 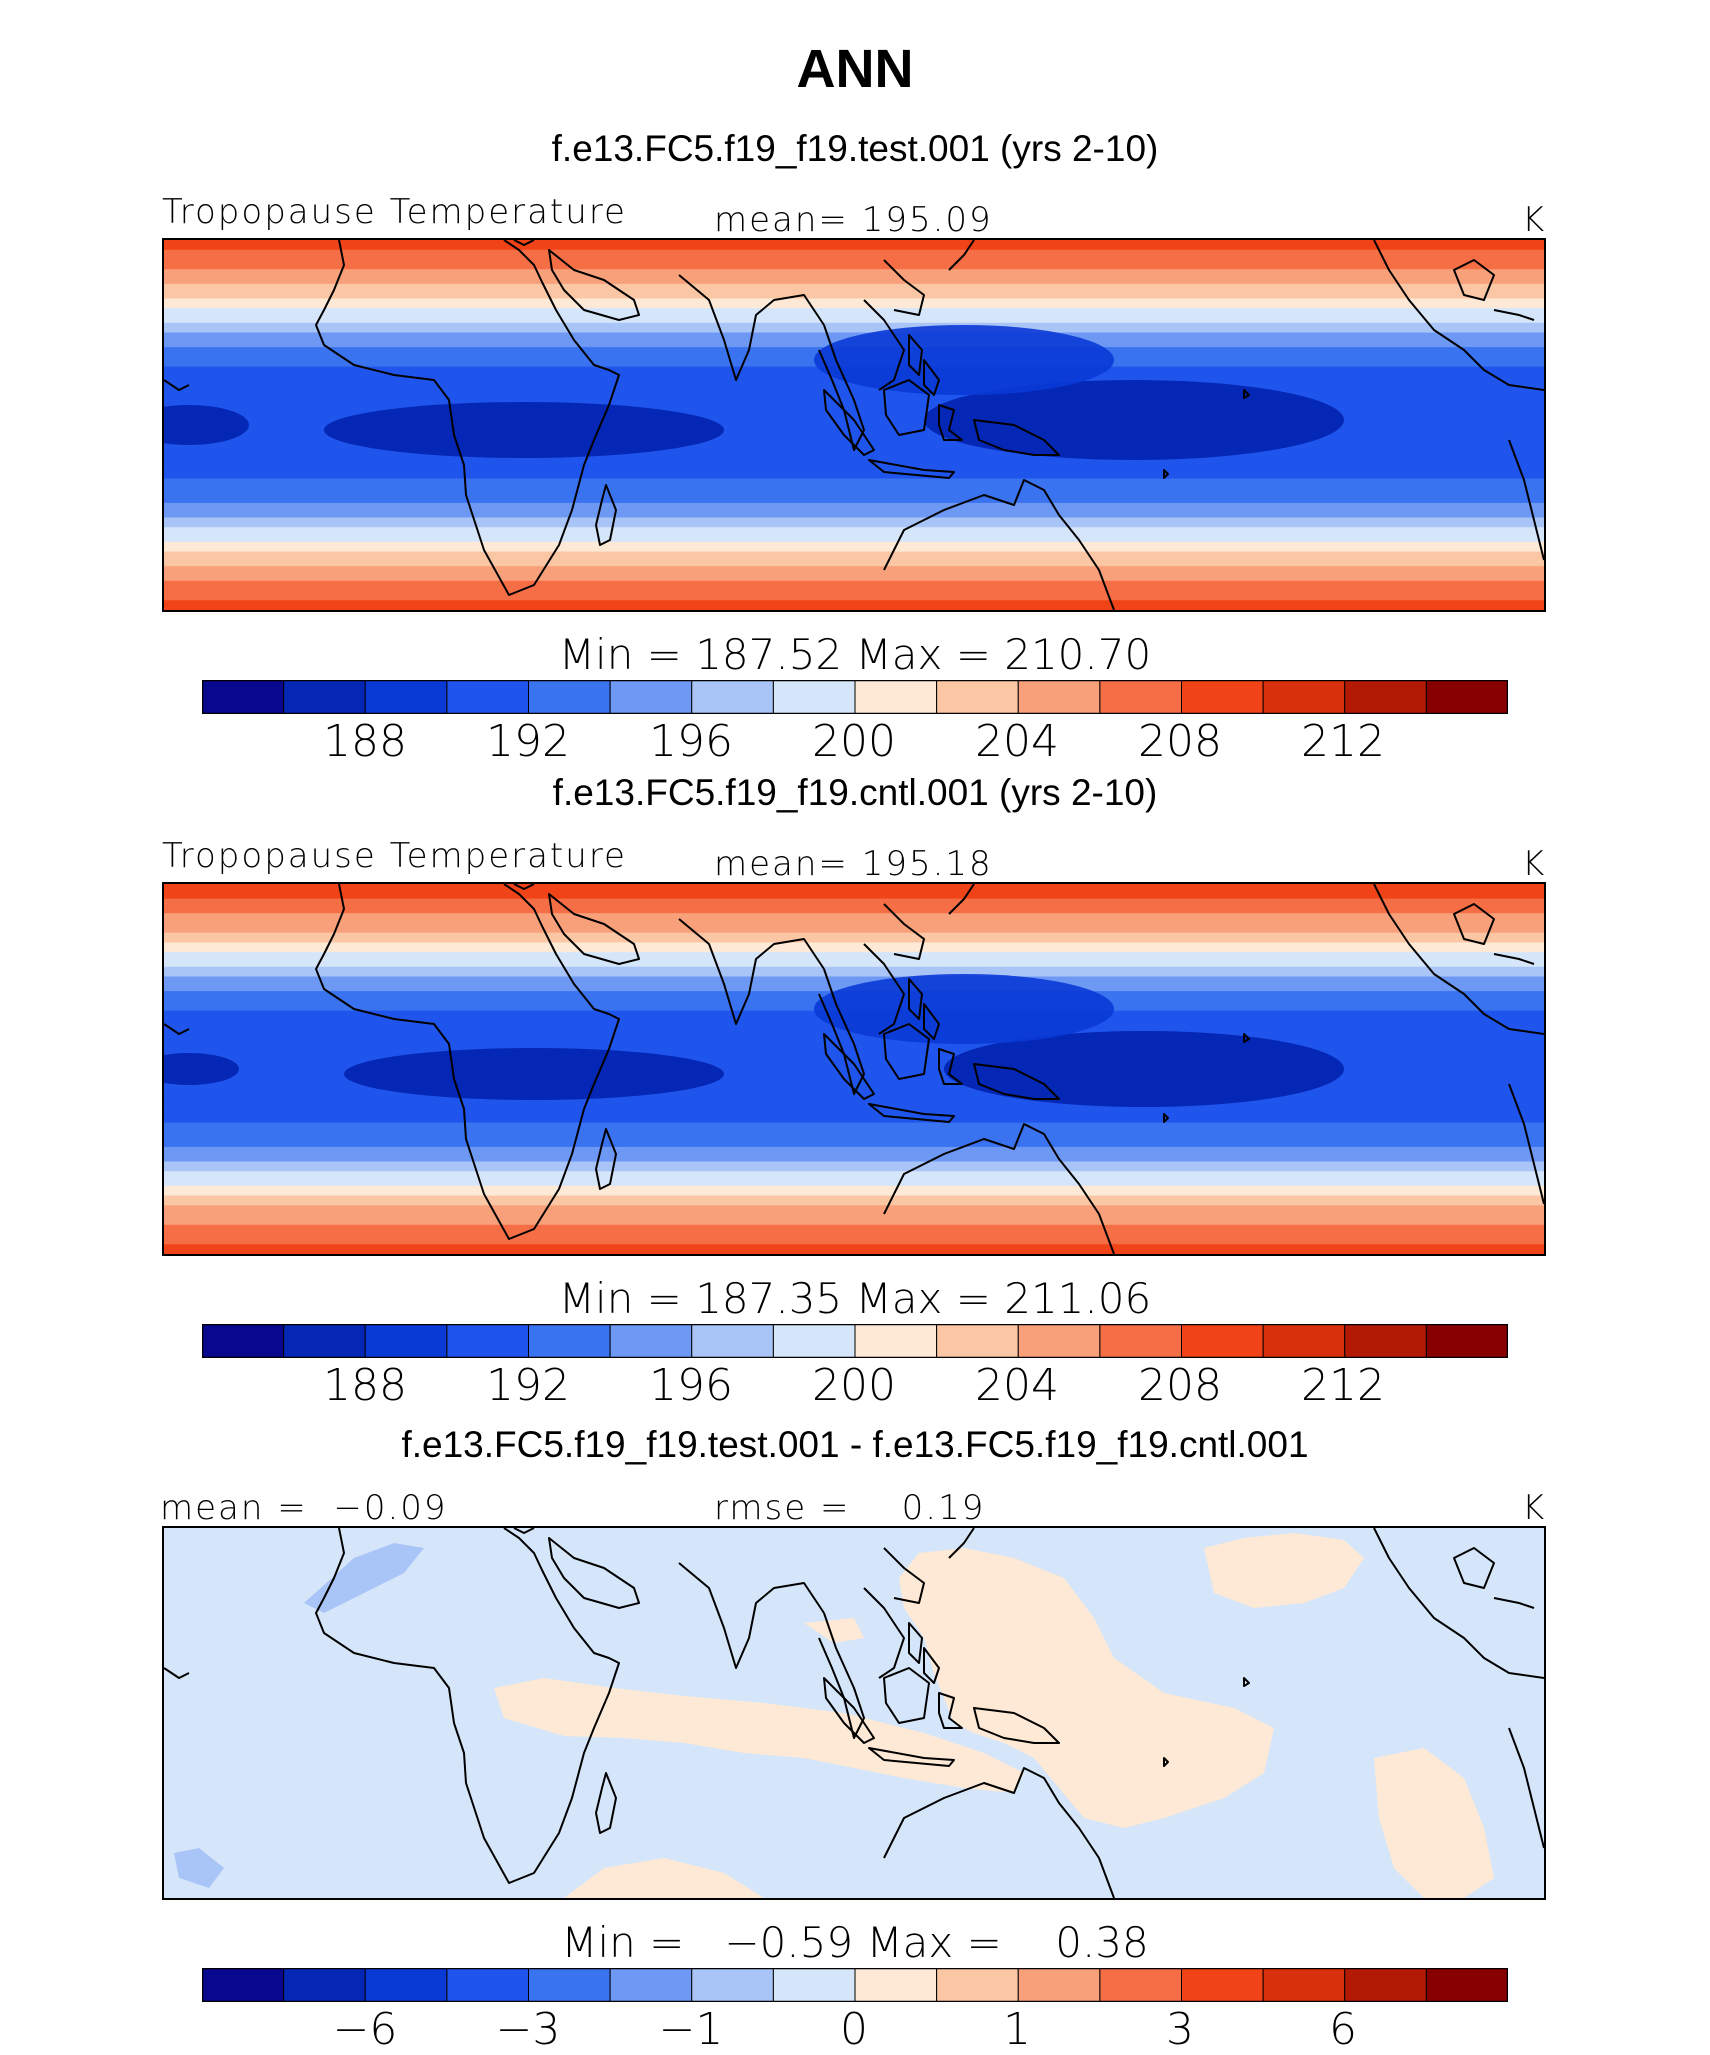 What do you see at coordinates (528, 741) in the screenshot?
I see `panel1-tick-2: 192` at bounding box center [528, 741].